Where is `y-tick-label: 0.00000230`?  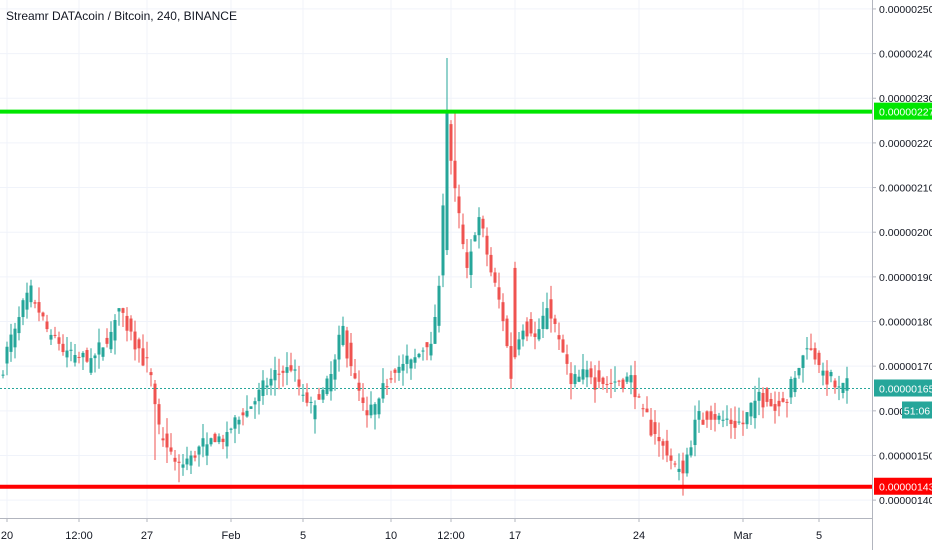 y-tick-label: 0.00000230 is located at coordinates (905, 99).